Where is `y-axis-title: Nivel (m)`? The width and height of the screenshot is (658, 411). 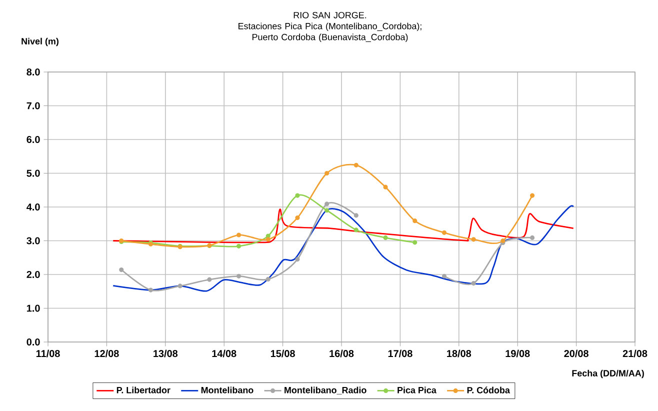
y-axis-title: Nivel (m) is located at coordinates (40, 42).